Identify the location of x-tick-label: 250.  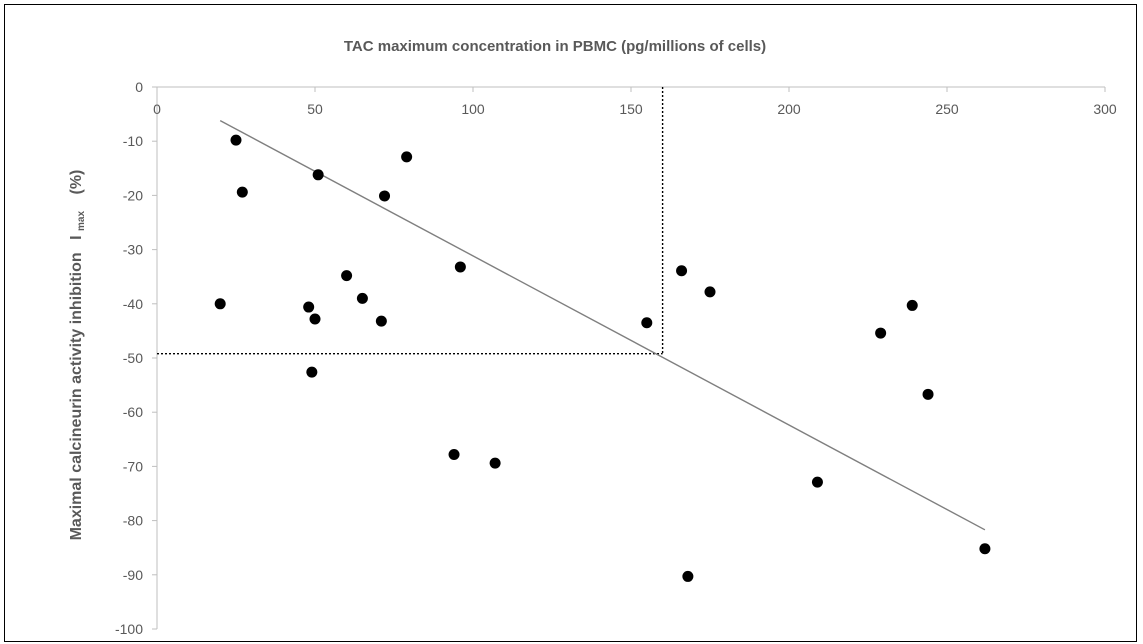
(947, 109).